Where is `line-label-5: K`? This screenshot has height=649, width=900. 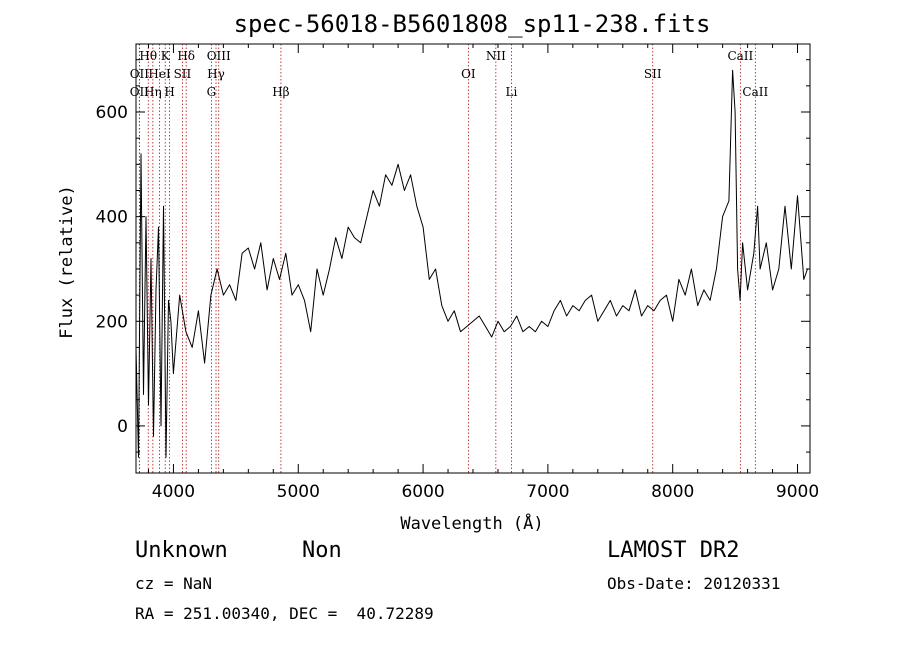
line-label-5: K is located at coordinates (166, 56).